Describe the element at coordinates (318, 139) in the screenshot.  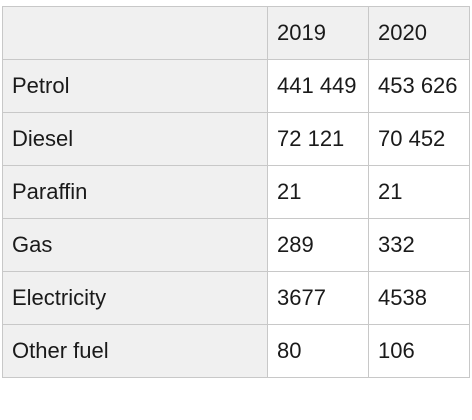
I see `cell-2019: 72 121` at that location.